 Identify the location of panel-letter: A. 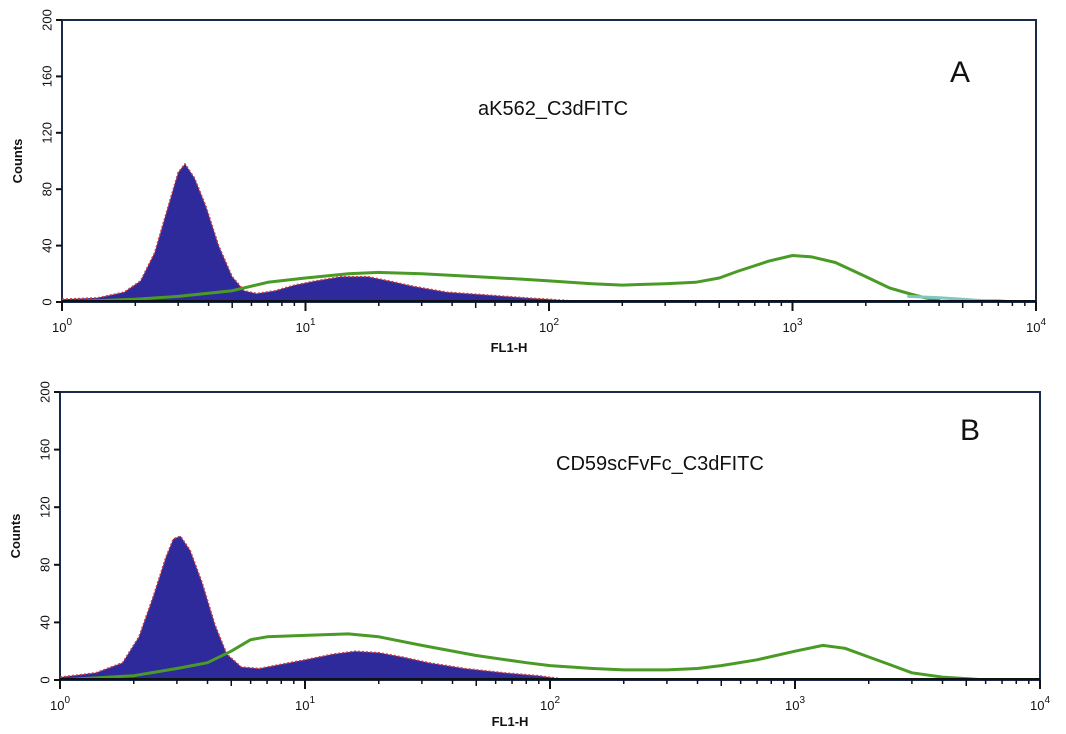
(960, 72).